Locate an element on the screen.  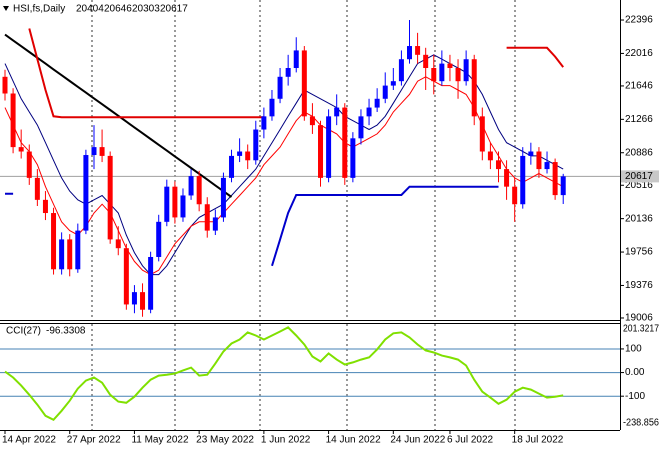
y-tick-label: 19376 is located at coordinates (639, 285).